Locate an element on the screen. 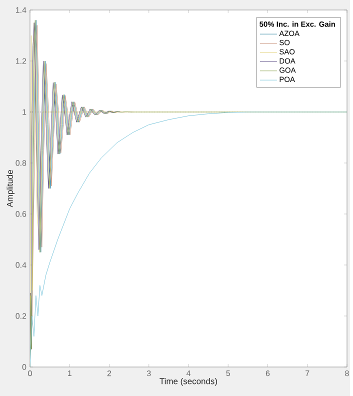 The image size is (353, 396). x-axis-title: Time (seconds) is located at coordinates (189, 382).